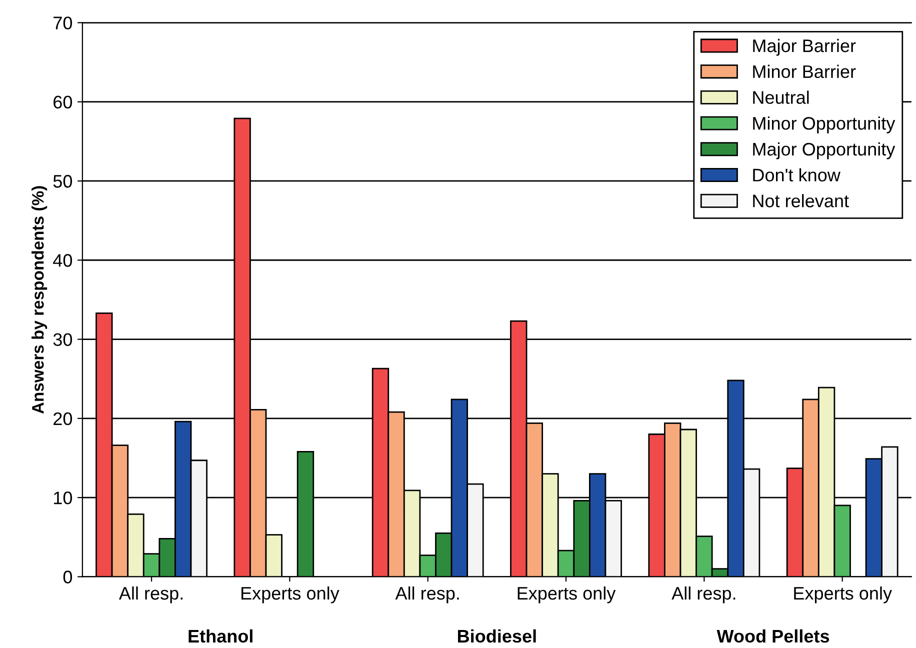 The image size is (916, 648). Describe the element at coordinates (824, 125) in the screenshot. I see `legend-label: Minor Opportunity` at that location.